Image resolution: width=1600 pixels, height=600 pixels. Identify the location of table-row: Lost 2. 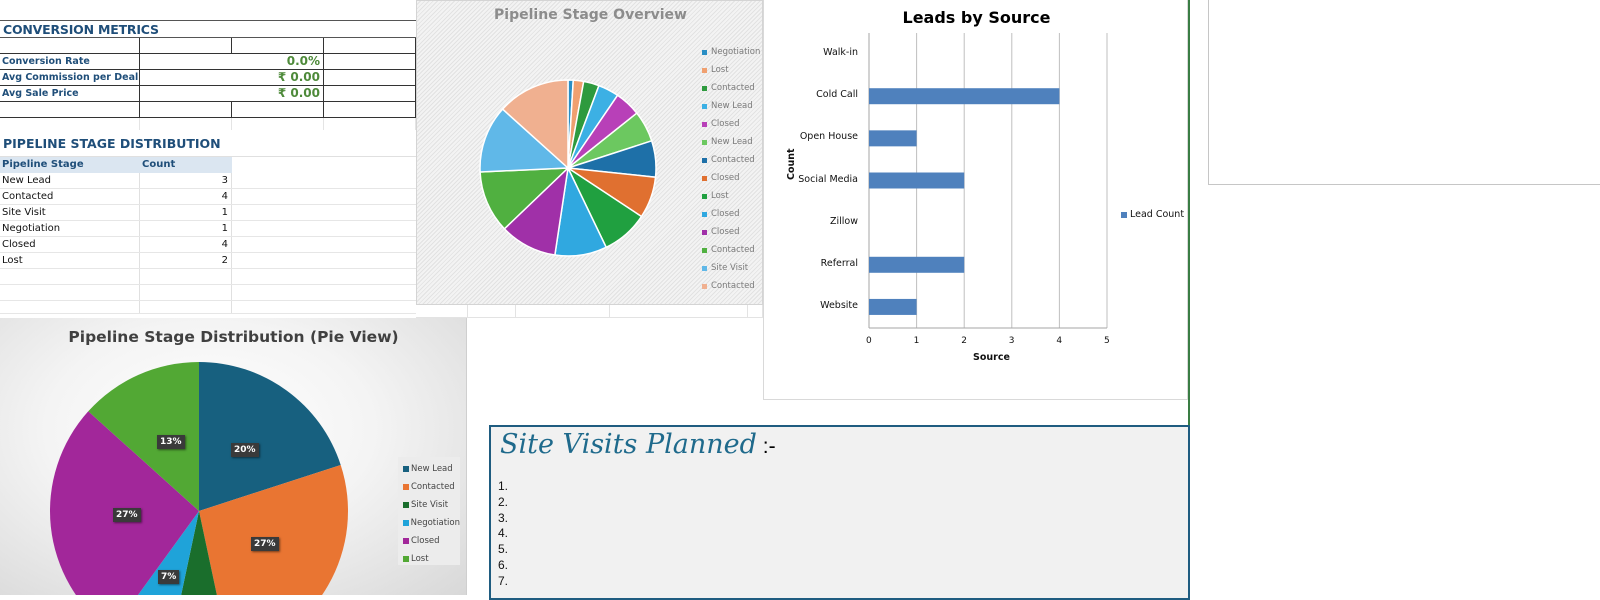
(208, 261).